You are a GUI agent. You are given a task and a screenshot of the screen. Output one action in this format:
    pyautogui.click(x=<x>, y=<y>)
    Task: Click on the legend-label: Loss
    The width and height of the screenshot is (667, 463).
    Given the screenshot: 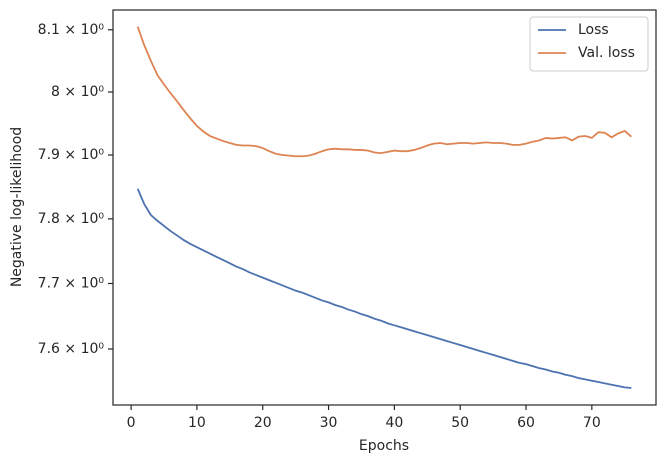 What is the action you would take?
    pyautogui.click(x=593, y=30)
    